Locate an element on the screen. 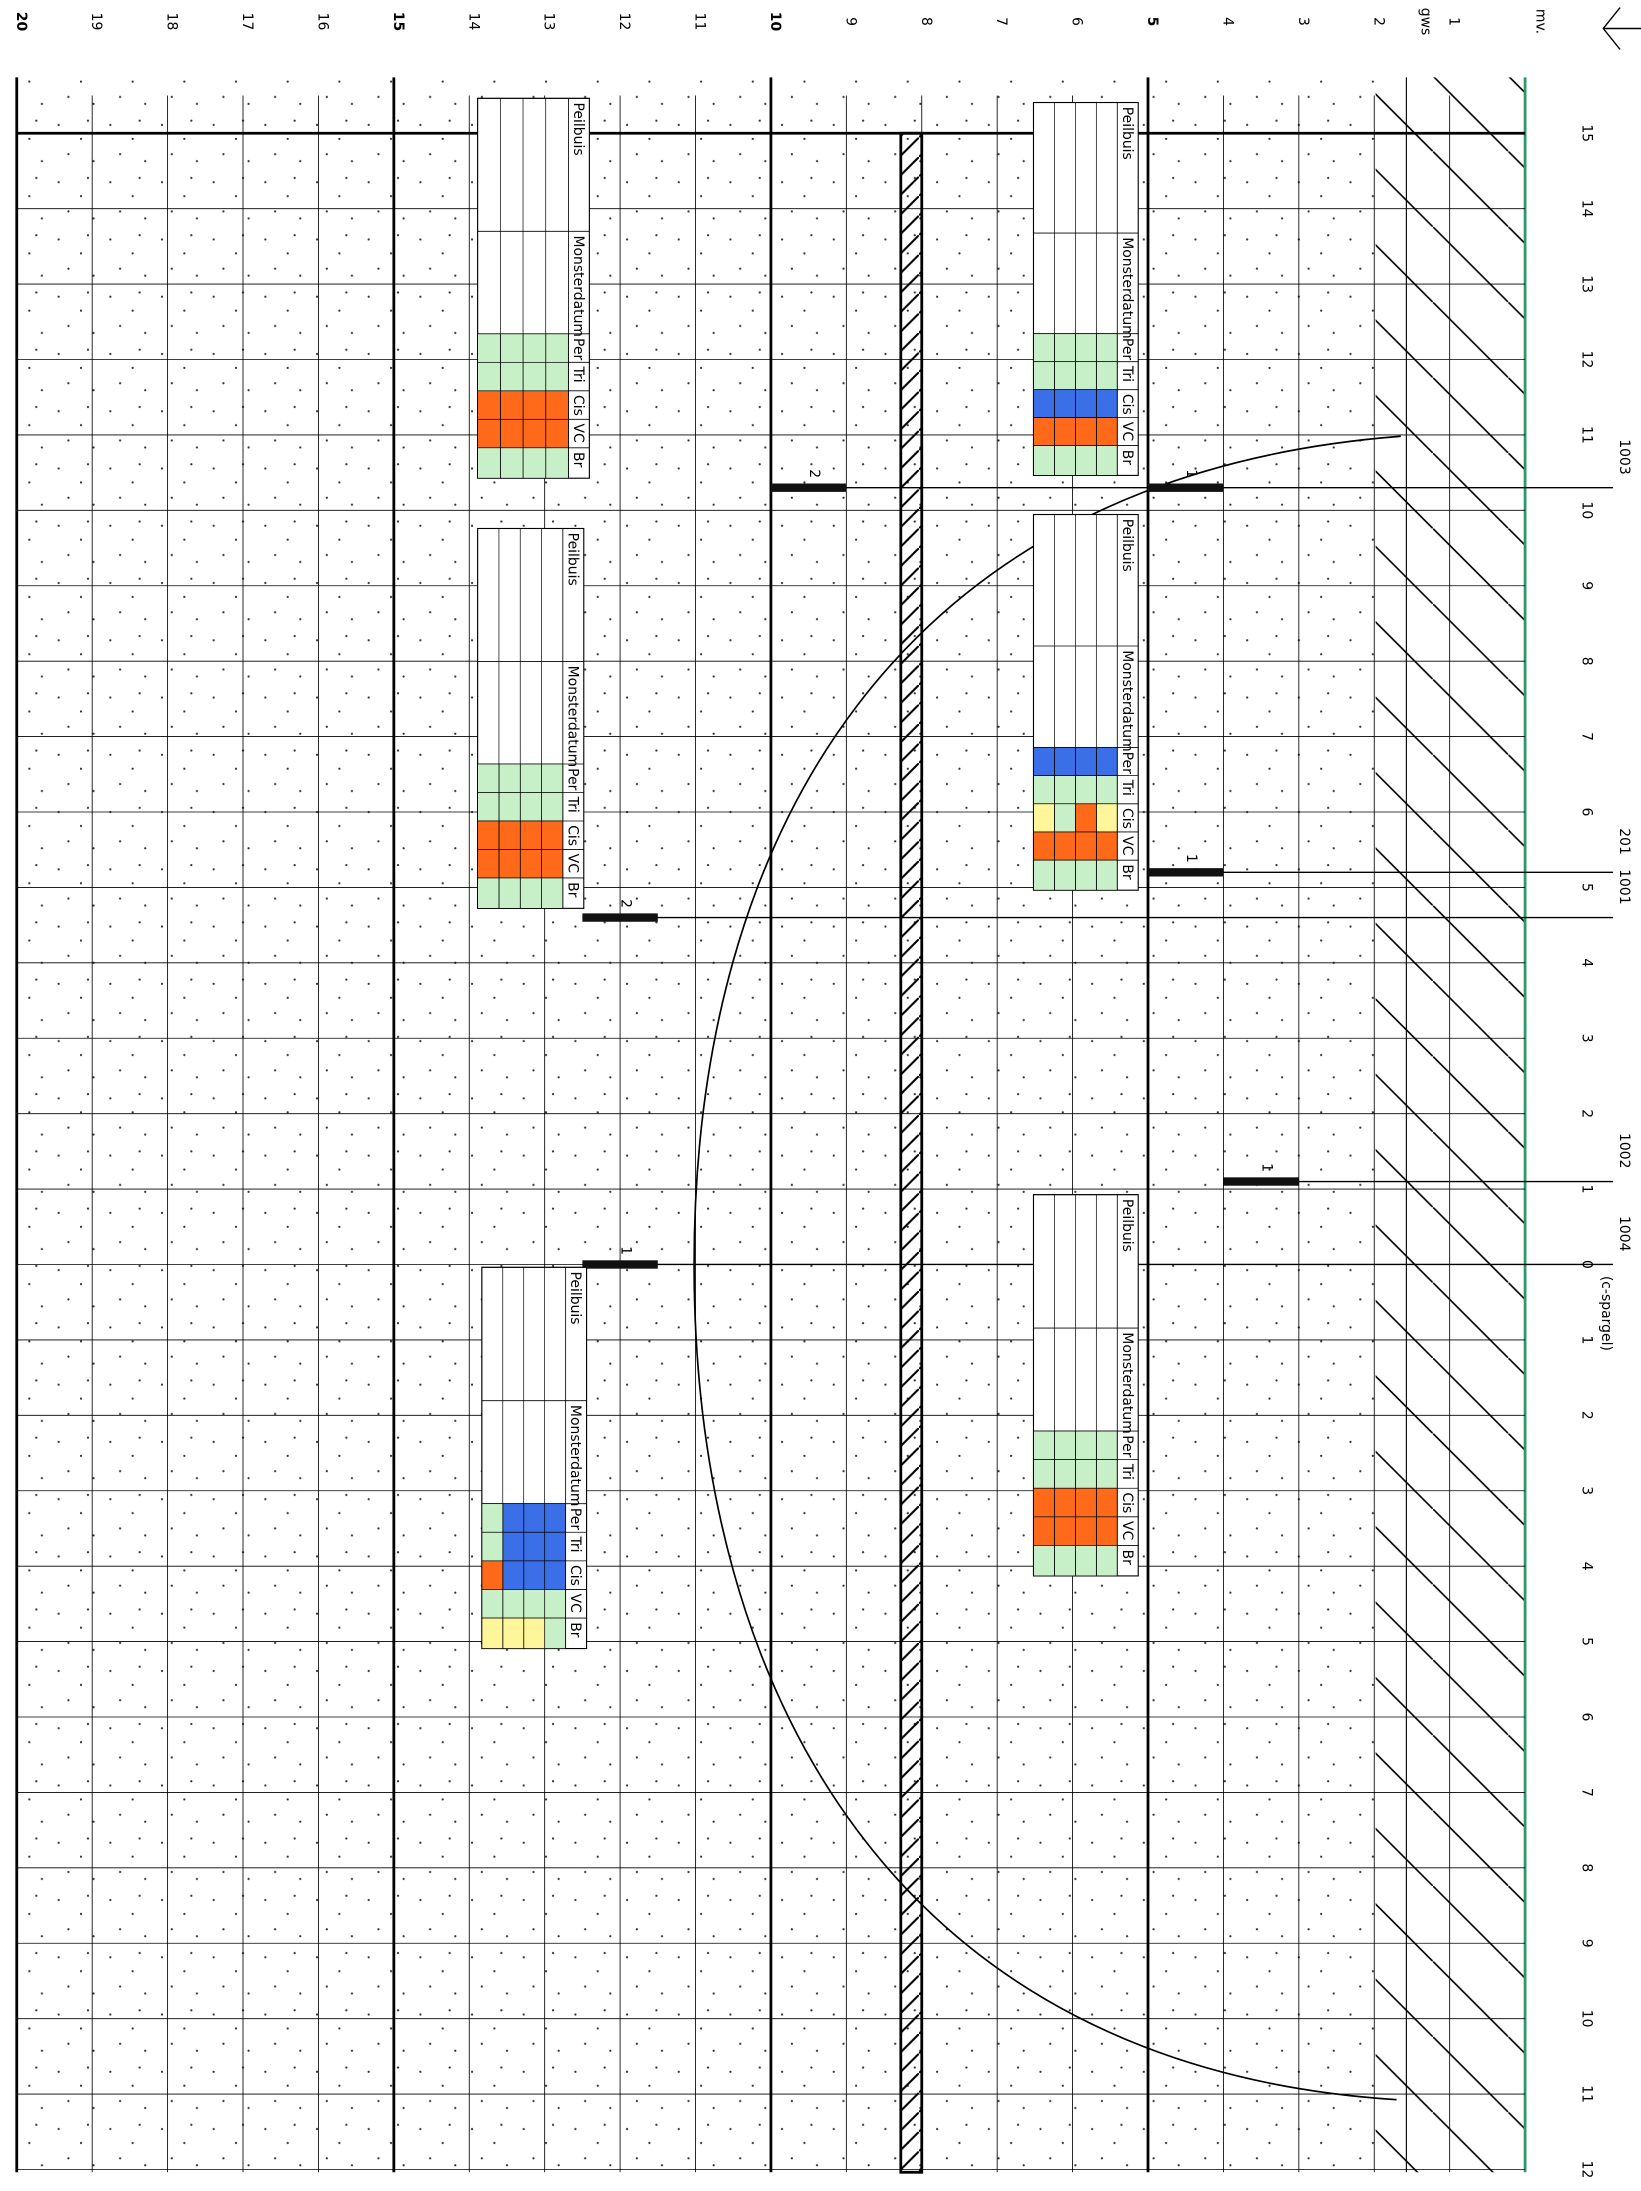  sparge-label: (c-spargel) is located at coordinates (1606, 1313).